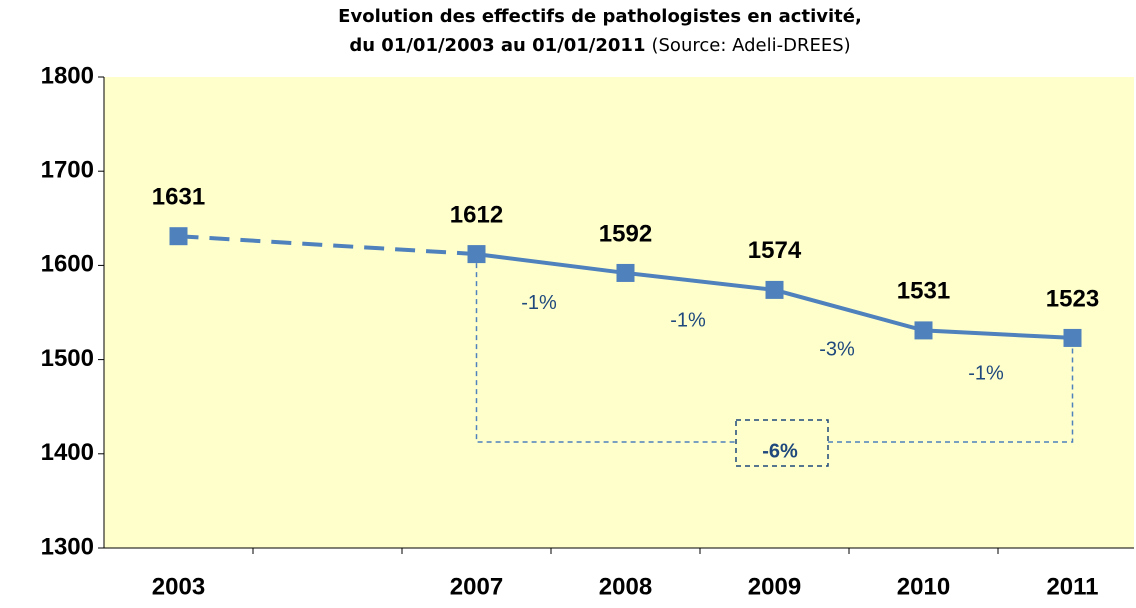  Describe the element at coordinates (774, 586) in the screenshot. I see `x-tick-label: 2009` at that location.